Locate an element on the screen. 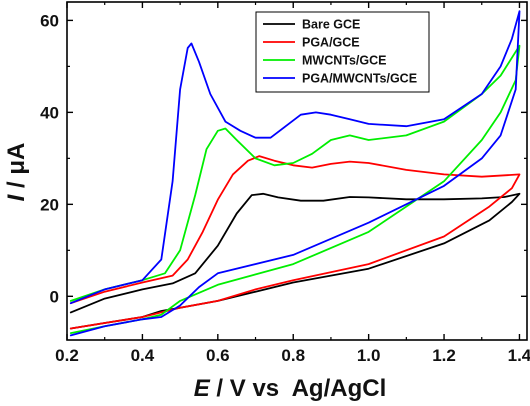 Image resolution: width=530 pixels, height=406 pixels. x-tick-label: 0.4 is located at coordinates (143, 355).